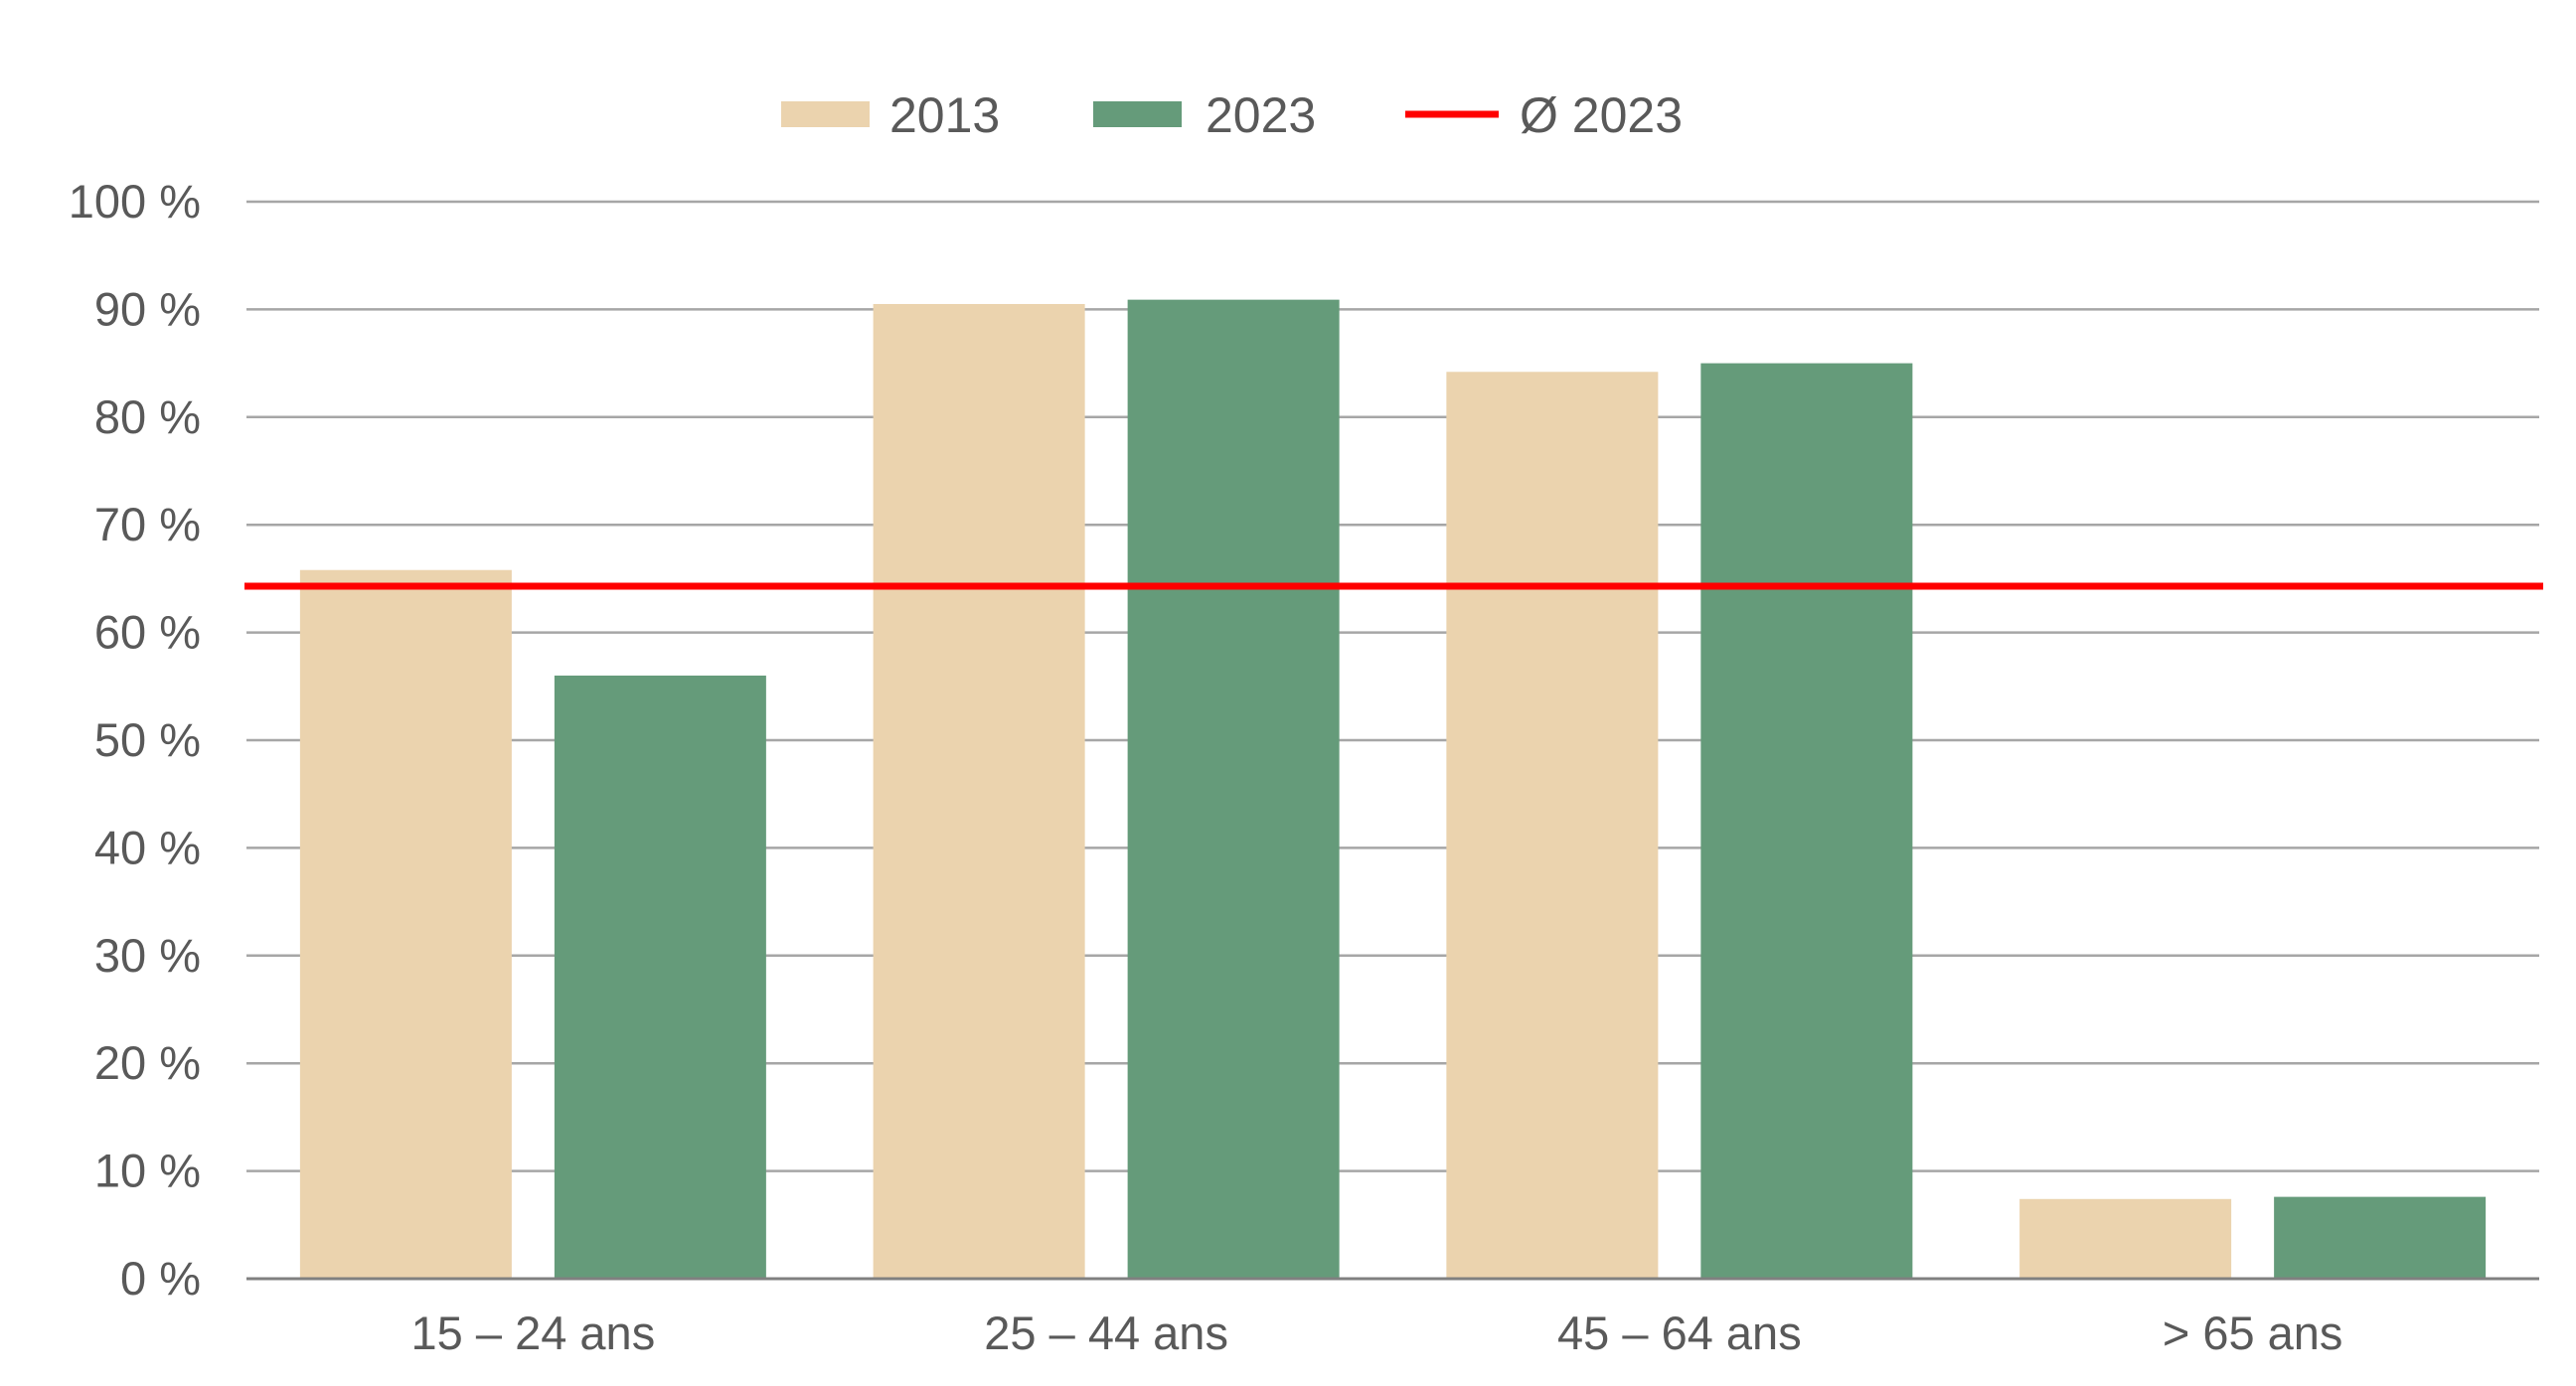 This screenshot has width=2576, height=1386. Describe the element at coordinates (1106, 1333) in the screenshot. I see `x-category-label: 25 – 44 ans` at that location.